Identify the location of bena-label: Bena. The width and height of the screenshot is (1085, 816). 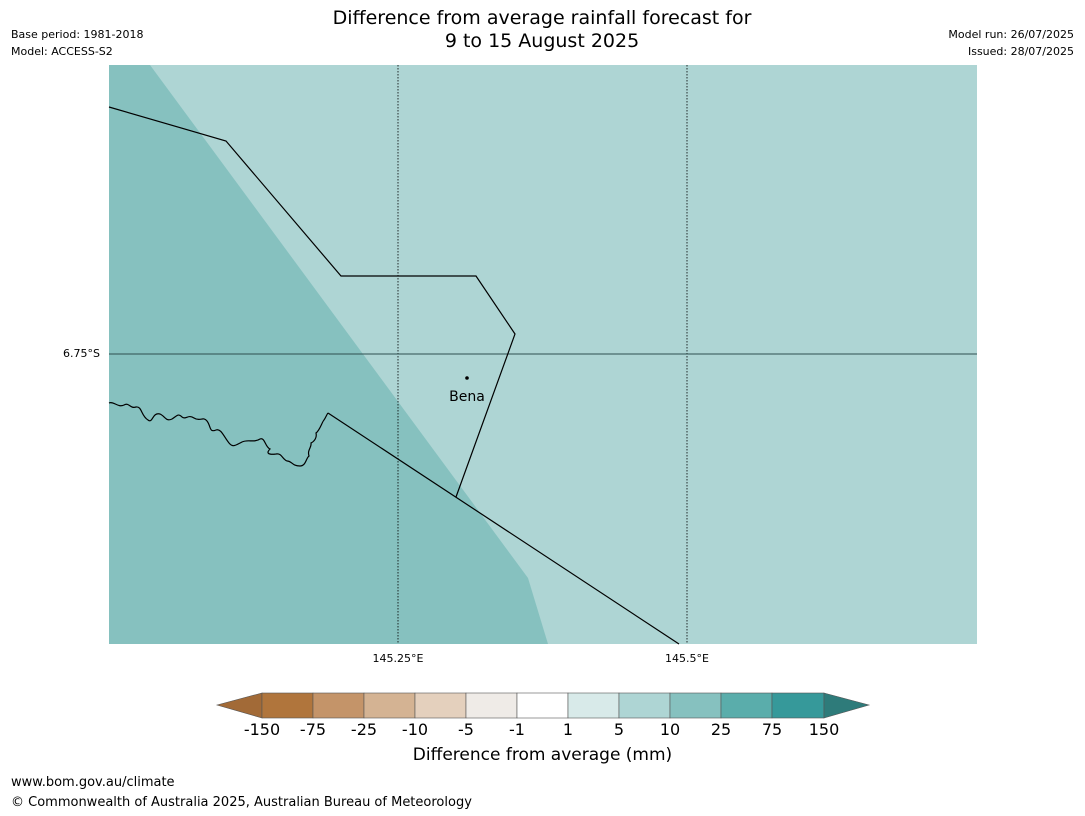
(467, 397).